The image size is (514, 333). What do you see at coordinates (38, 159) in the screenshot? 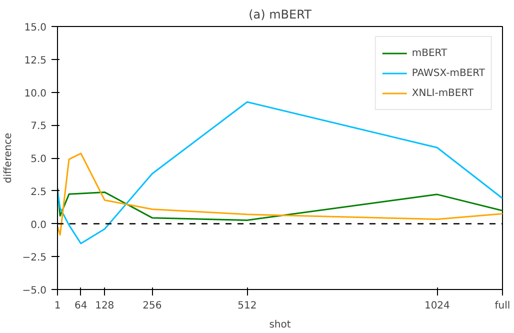
I see `y-tick-label: 5.0` at bounding box center [38, 159].